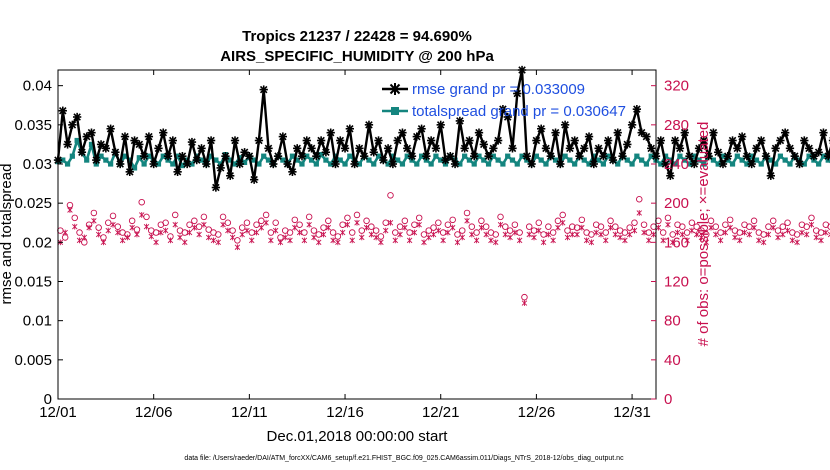 The height and width of the screenshot is (470, 830). I want to click on y-axis-left: 0 0.005 0.01 0.015 0.02 0.025 0.03 0.035 0.04, so click(38, 243).